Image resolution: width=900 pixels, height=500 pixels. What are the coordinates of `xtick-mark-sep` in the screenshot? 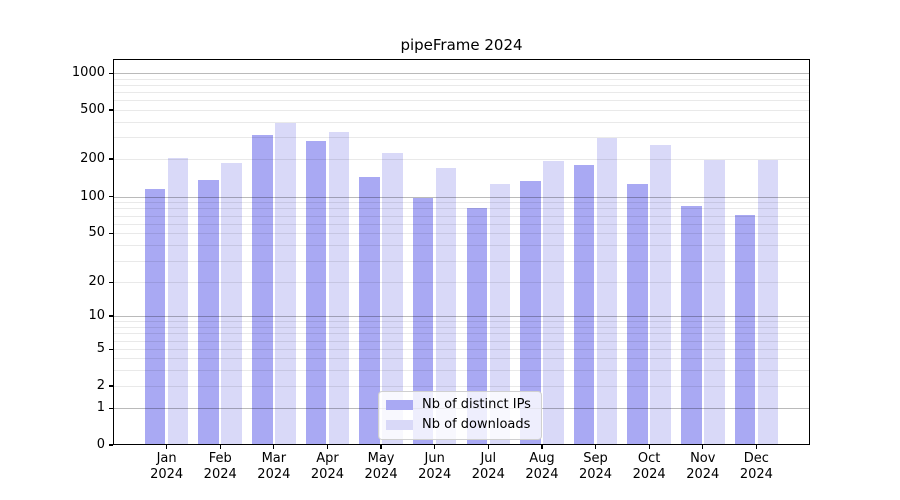 It's located at (595, 447).